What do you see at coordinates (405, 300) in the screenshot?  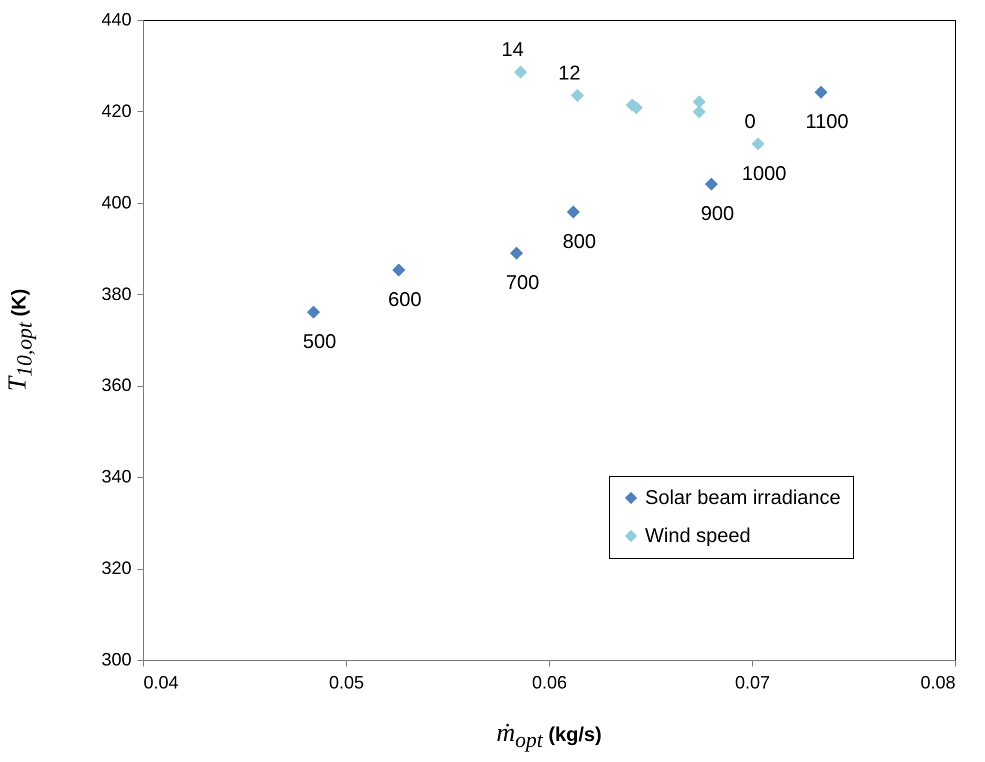 I see `annotation: 600` at bounding box center [405, 300].